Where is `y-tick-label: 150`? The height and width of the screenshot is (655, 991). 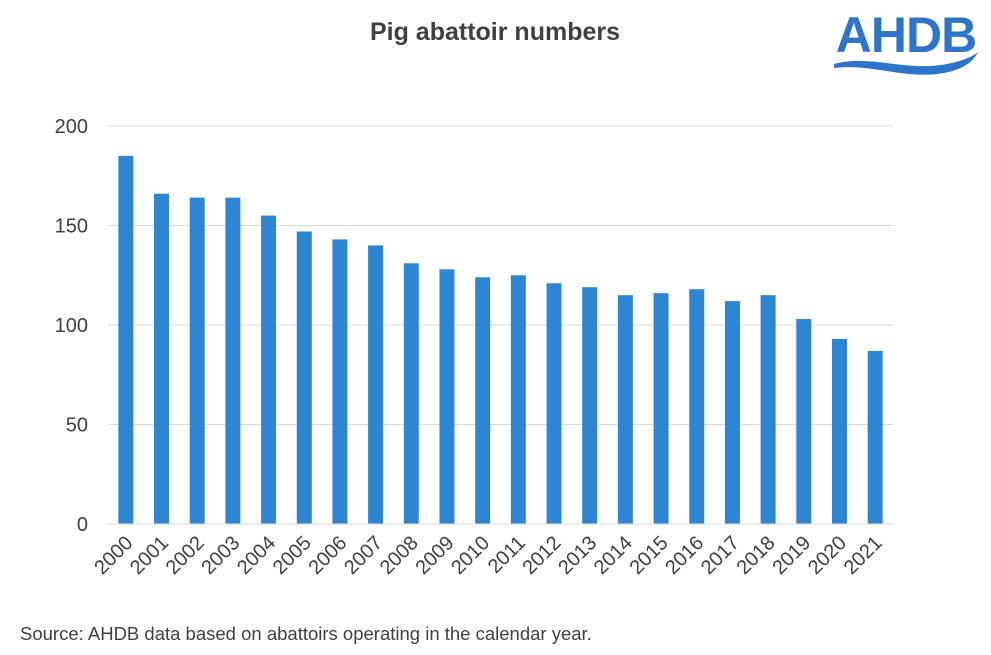
y-tick-label: 150 is located at coordinates (71, 227).